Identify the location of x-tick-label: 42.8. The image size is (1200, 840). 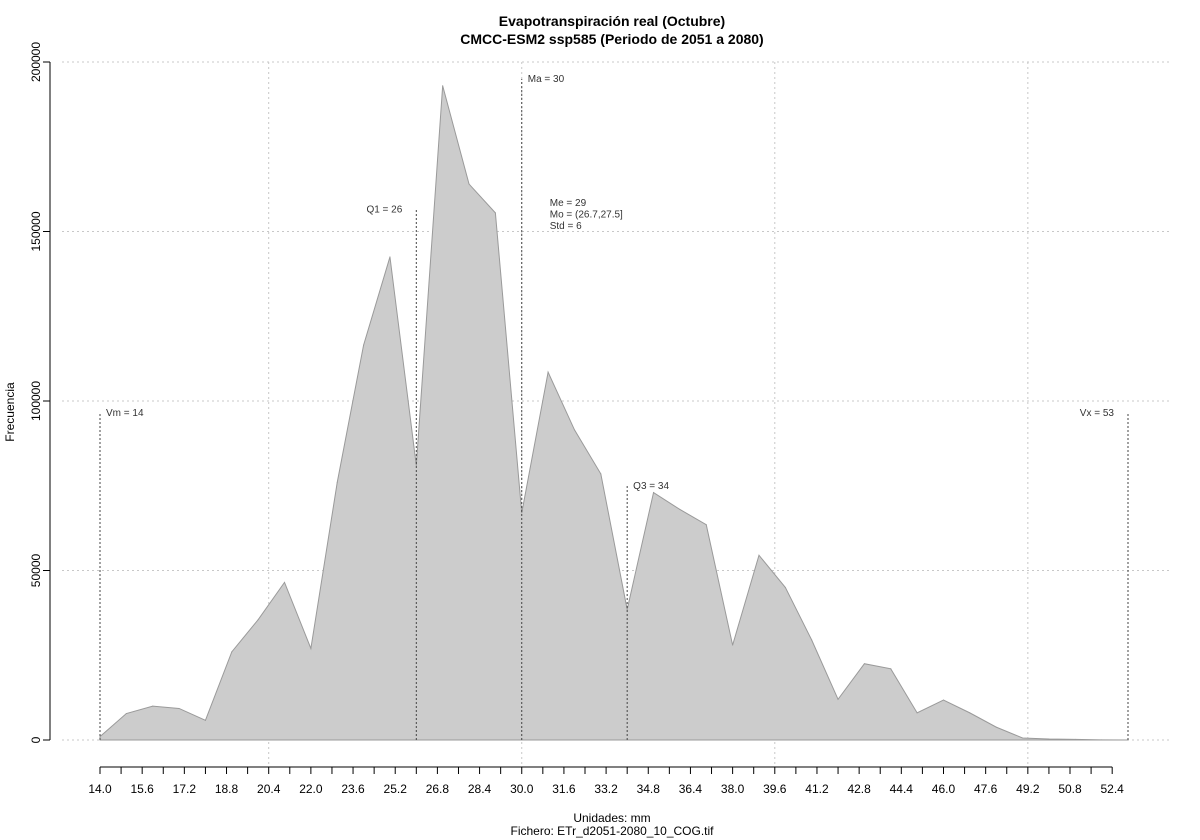
(859, 789).